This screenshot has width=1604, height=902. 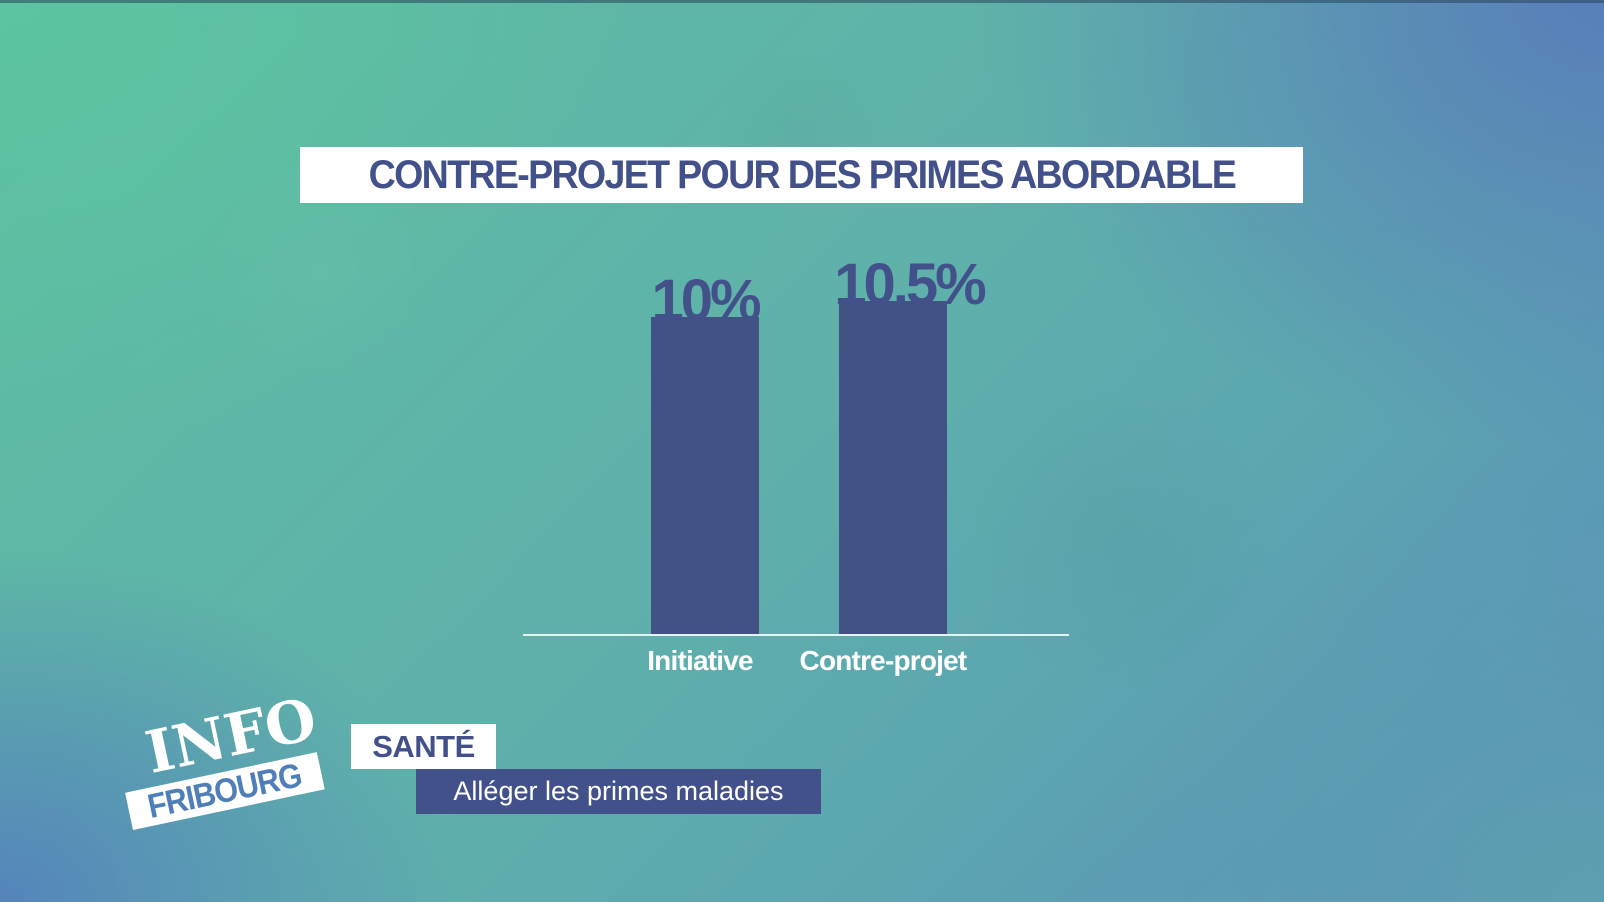 What do you see at coordinates (796, 635) in the screenshot?
I see `x-axis-line` at bounding box center [796, 635].